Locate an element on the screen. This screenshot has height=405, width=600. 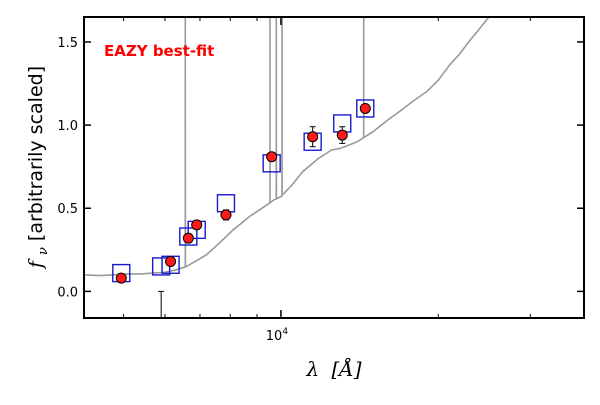
y-axis-label-symbol: f is located at coordinates (36, 264).